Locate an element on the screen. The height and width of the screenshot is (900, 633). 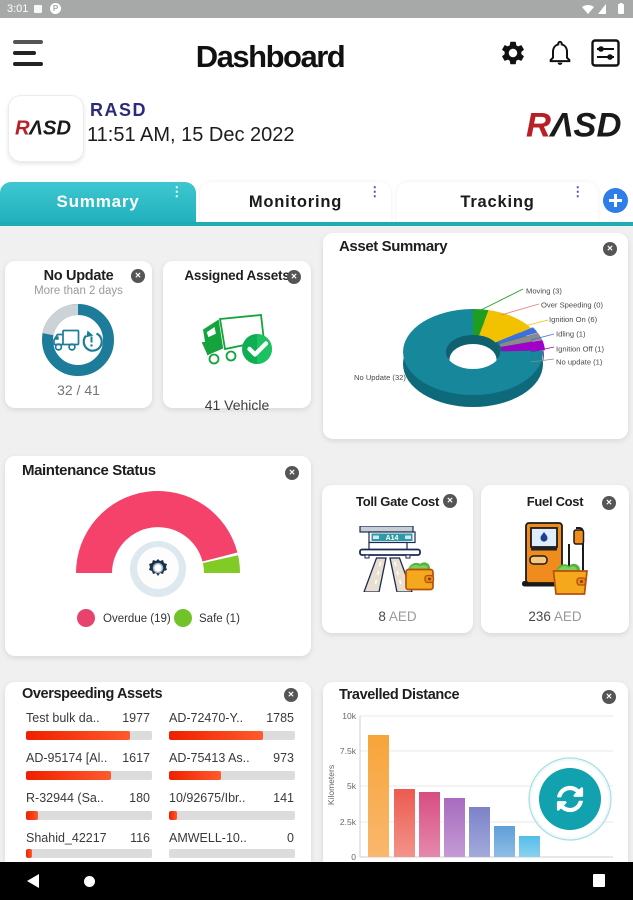
svg-text: No Update (32) is located at coordinates (380, 377).